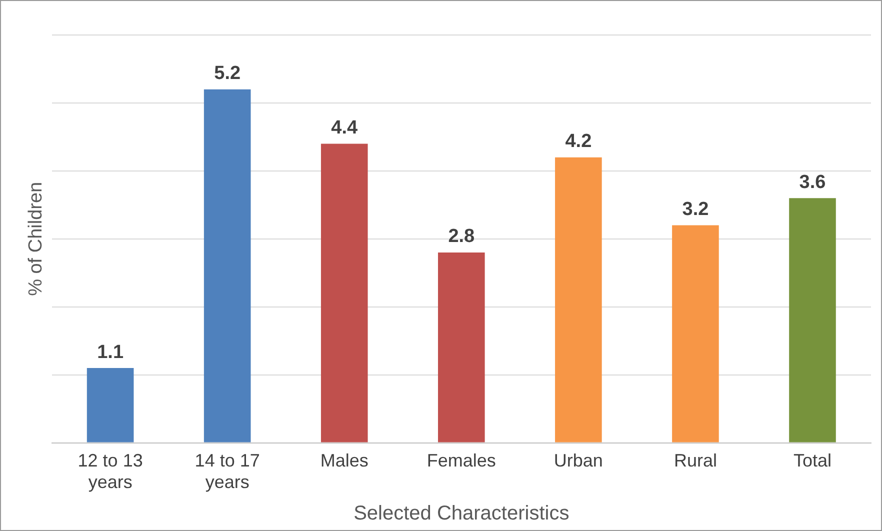 The width and height of the screenshot is (882, 531). What do you see at coordinates (227, 471) in the screenshot?
I see `x-tick-label: 14 to 17 years` at bounding box center [227, 471].